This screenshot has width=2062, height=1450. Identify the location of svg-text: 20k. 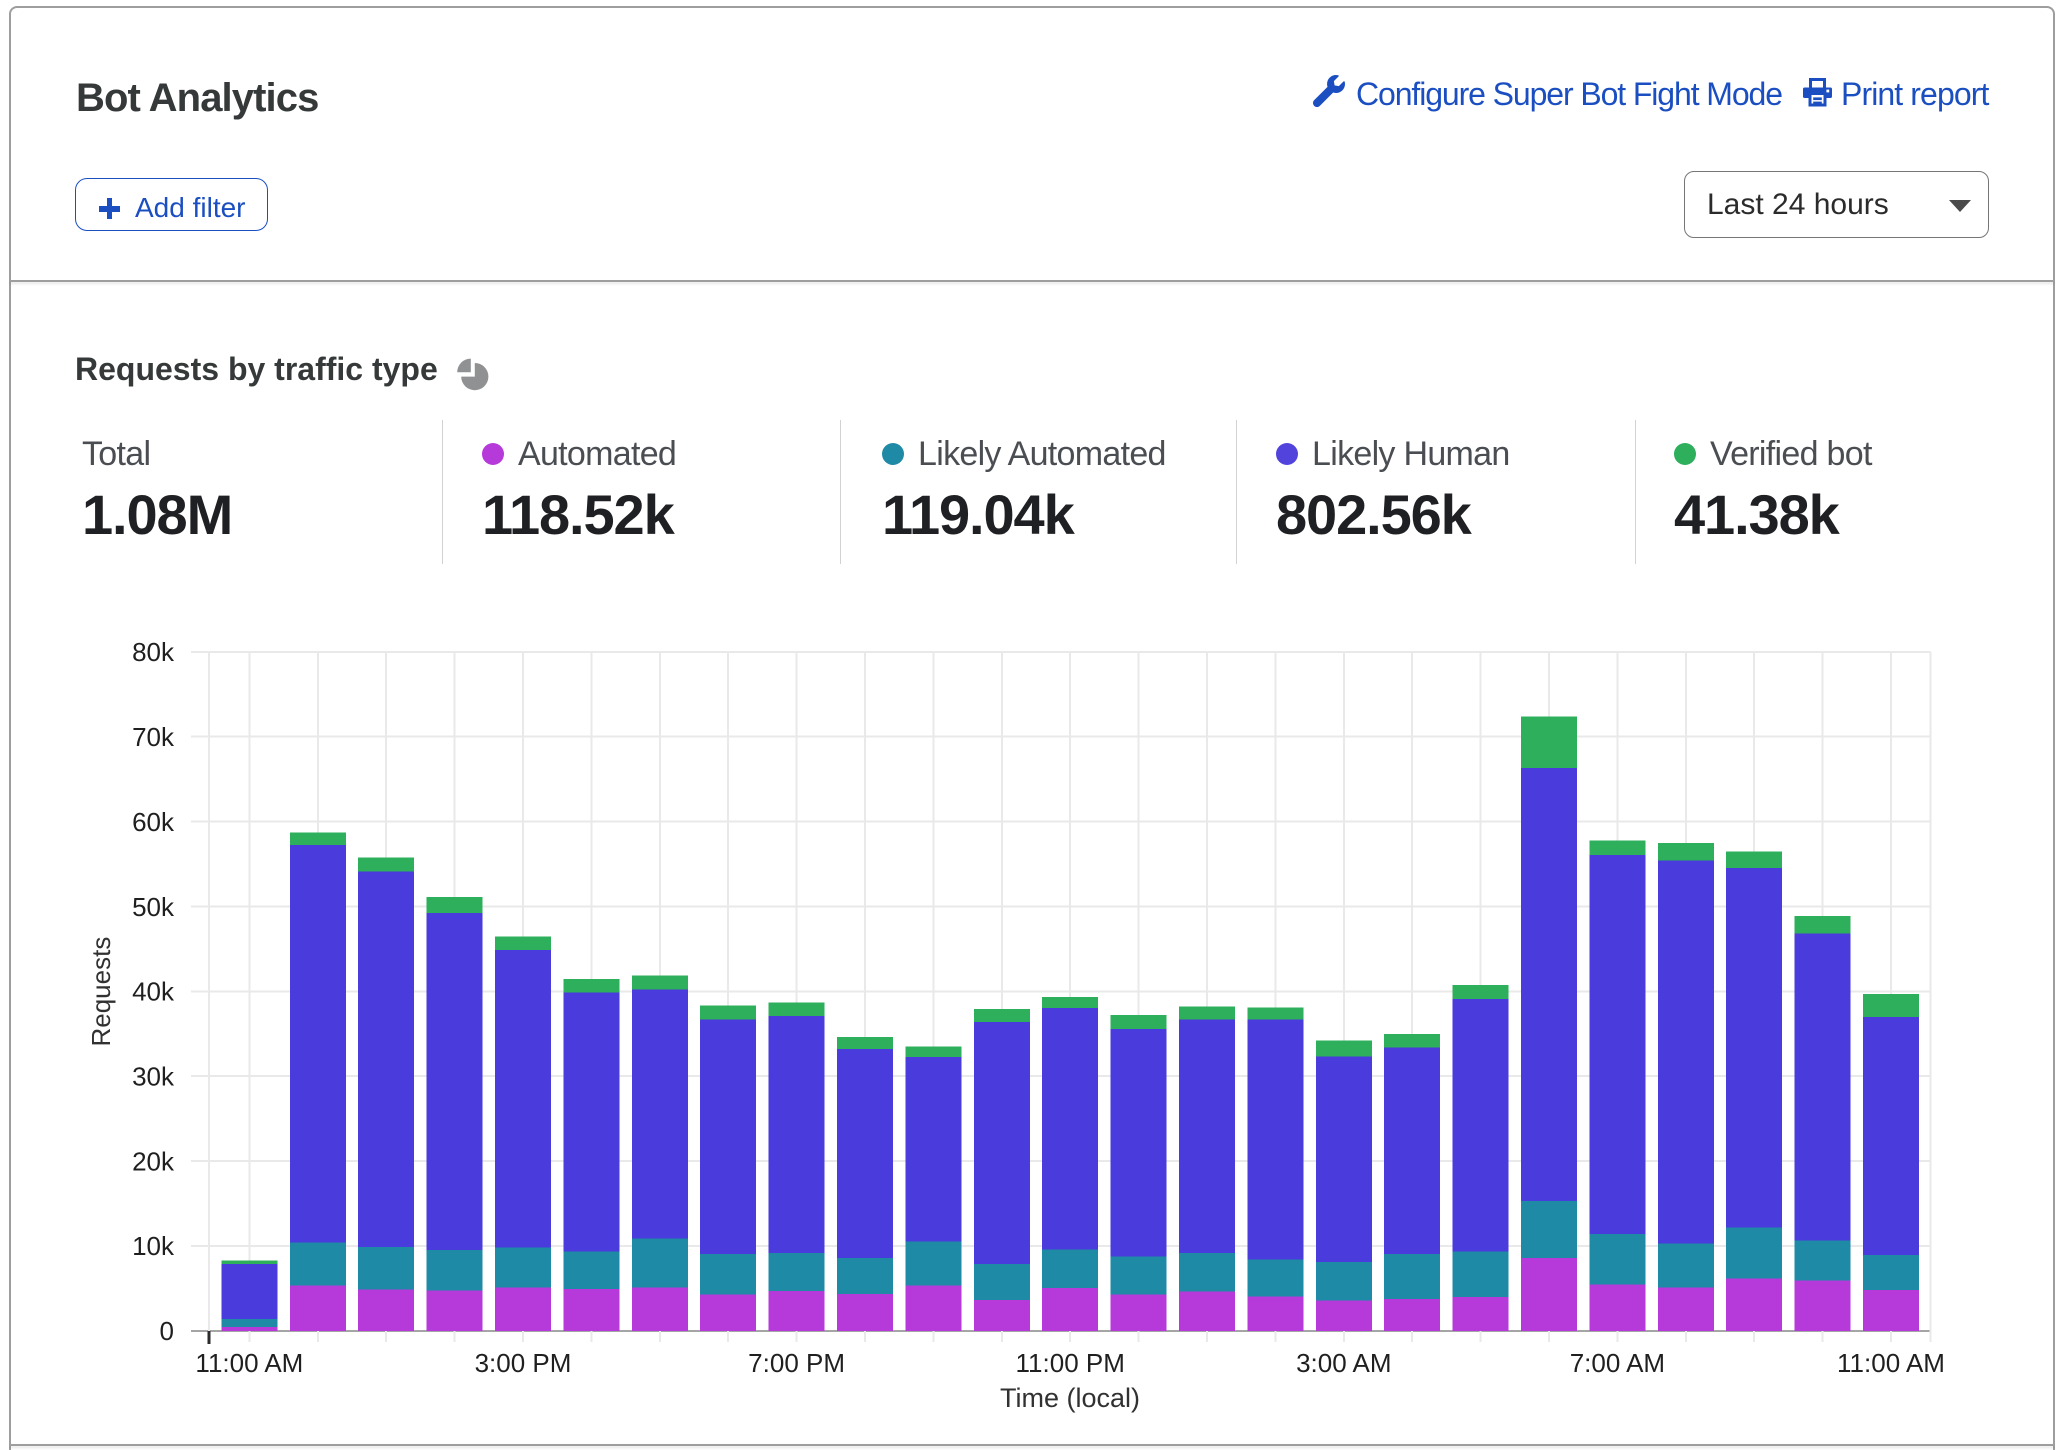
(153, 1161).